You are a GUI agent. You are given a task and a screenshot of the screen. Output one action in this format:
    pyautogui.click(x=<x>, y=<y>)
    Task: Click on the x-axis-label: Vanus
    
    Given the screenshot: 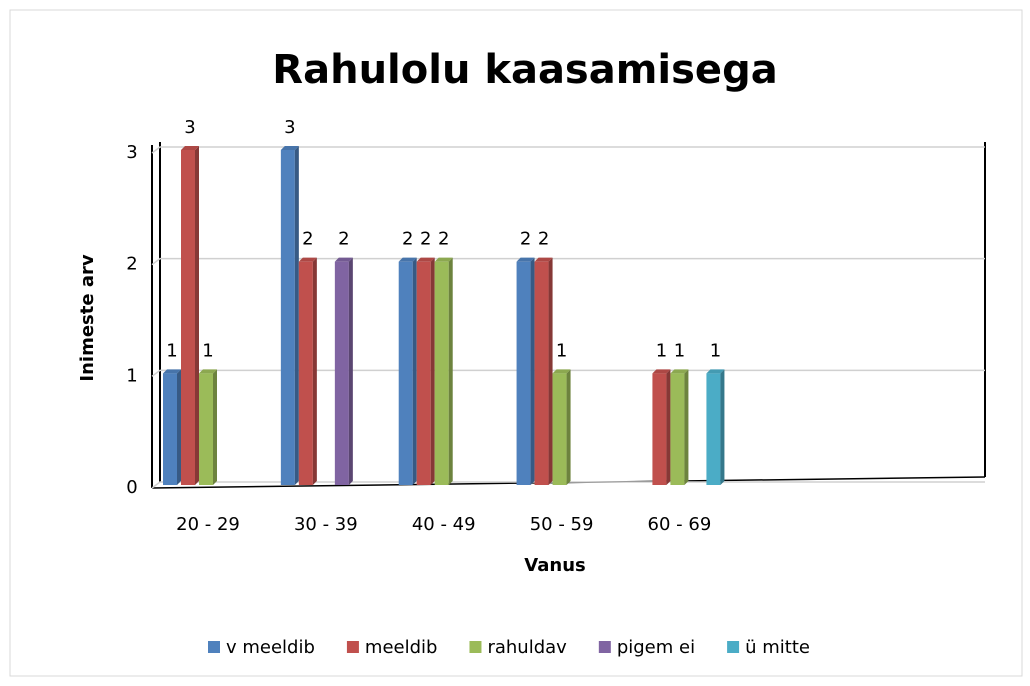 What is the action you would take?
    pyautogui.click(x=554, y=565)
    